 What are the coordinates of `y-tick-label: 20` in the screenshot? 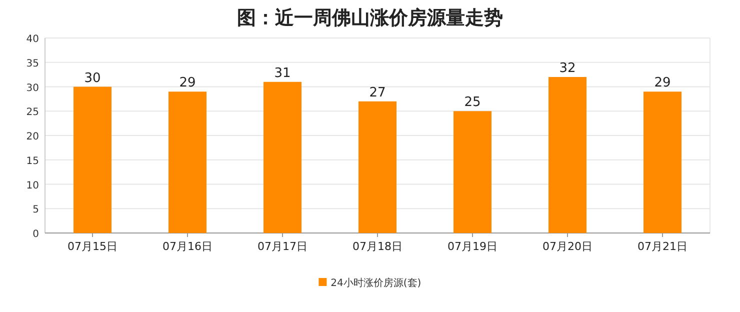 It's located at (32, 137).